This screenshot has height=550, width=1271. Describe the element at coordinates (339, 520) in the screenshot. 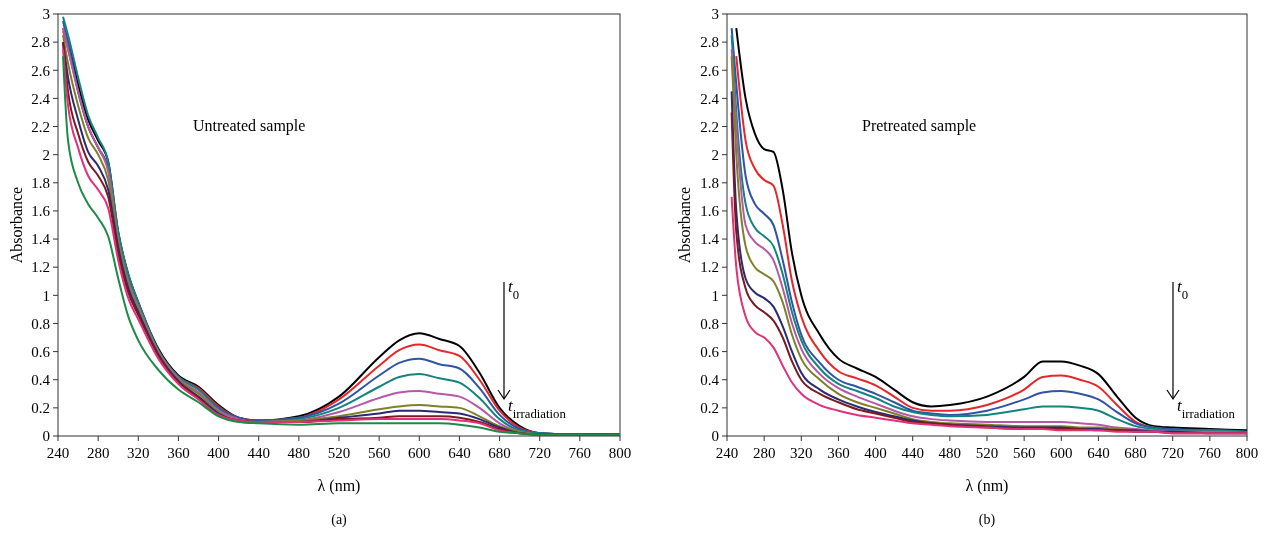

I see `text: (a)` at that location.